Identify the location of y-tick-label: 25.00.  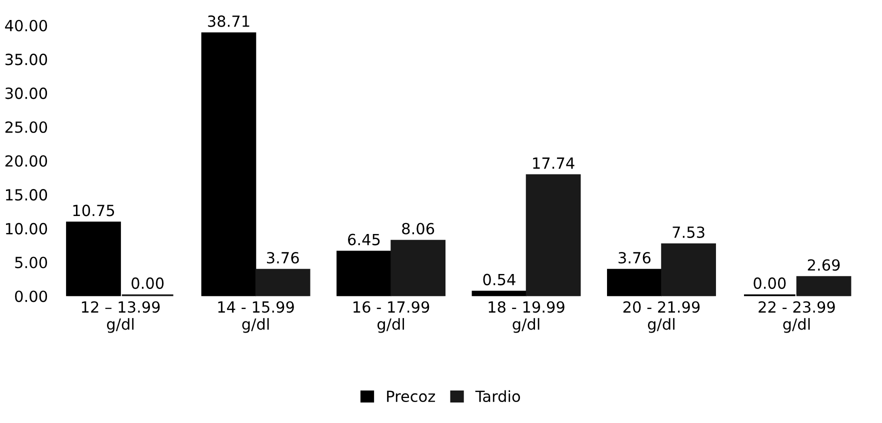
(26, 127).